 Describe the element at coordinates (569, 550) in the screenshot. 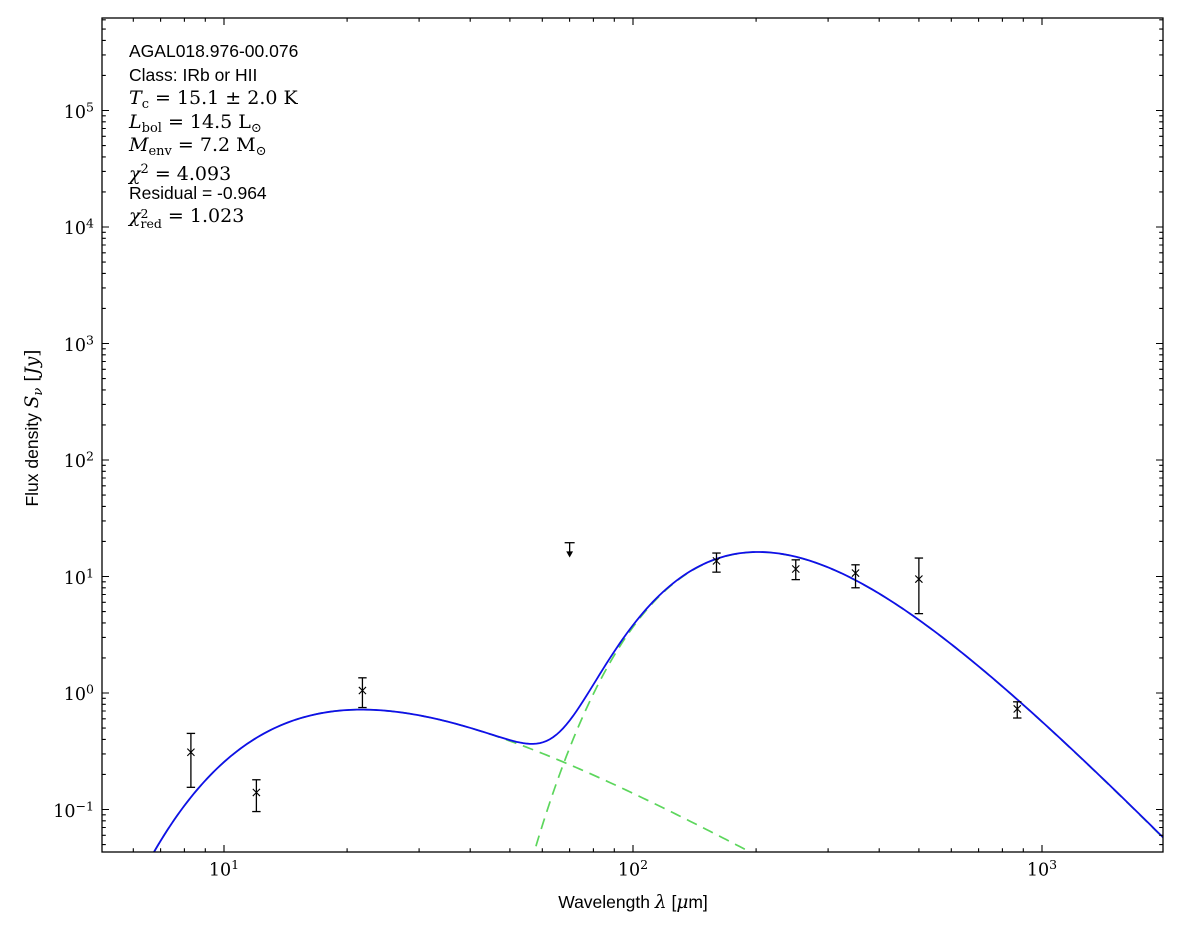

I see `upper-limit-marker` at that location.